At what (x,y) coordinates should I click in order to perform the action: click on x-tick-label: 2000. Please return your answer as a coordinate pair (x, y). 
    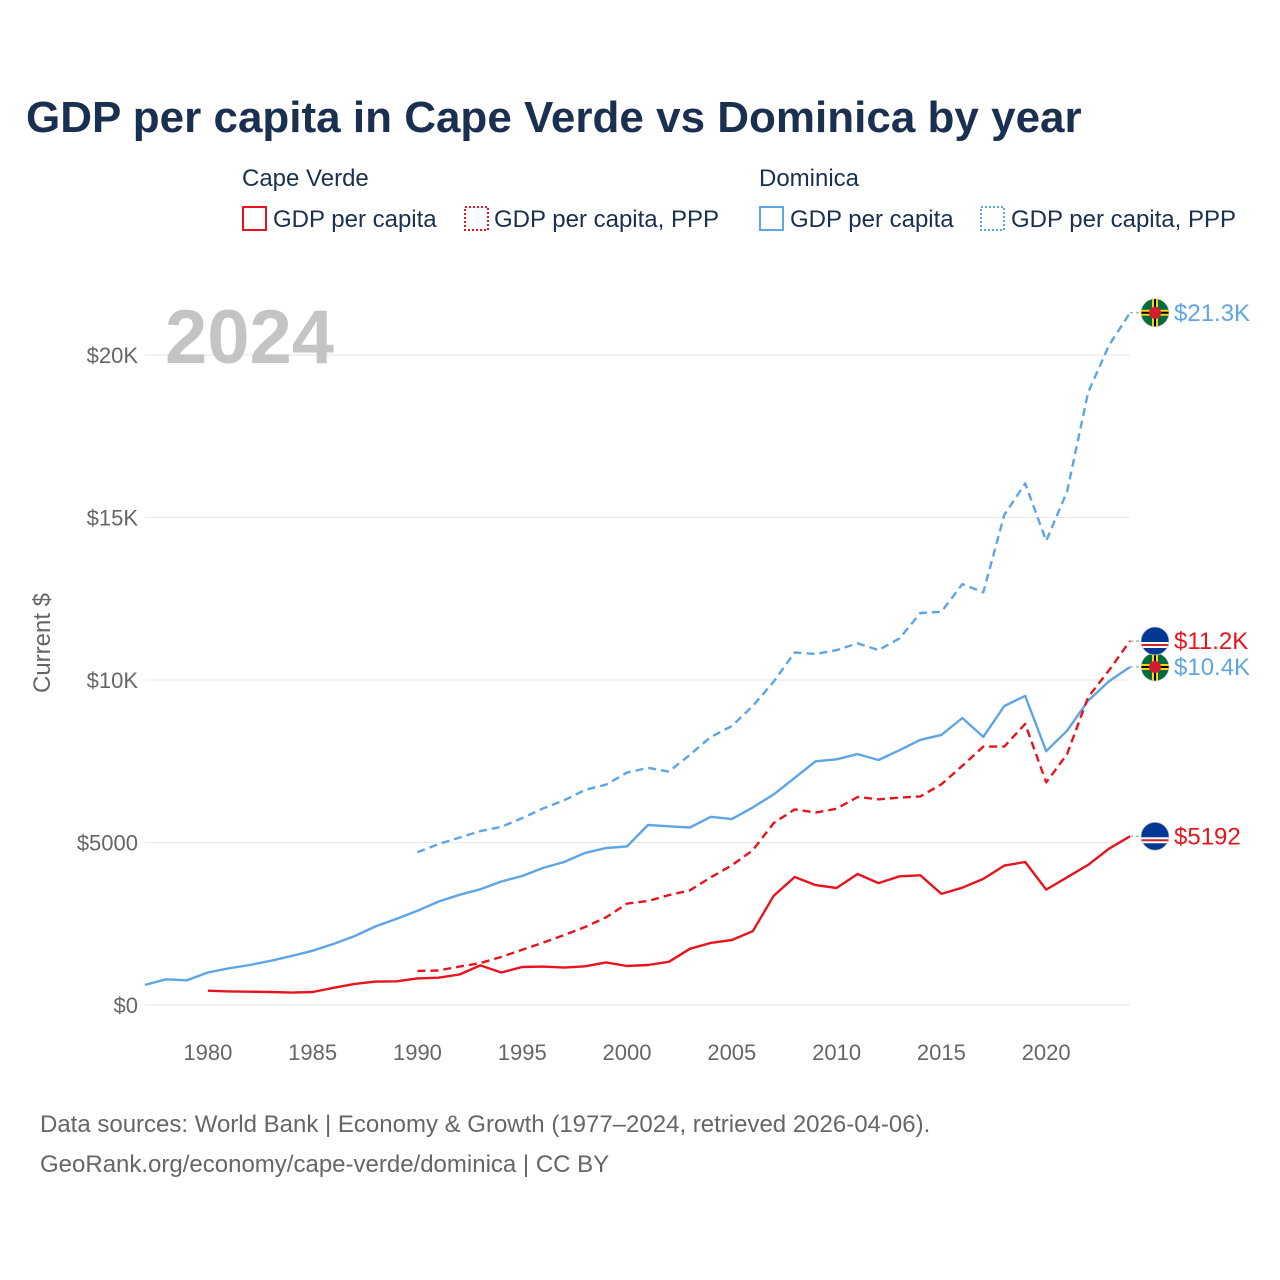
    Looking at the image, I should click on (627, 1052).